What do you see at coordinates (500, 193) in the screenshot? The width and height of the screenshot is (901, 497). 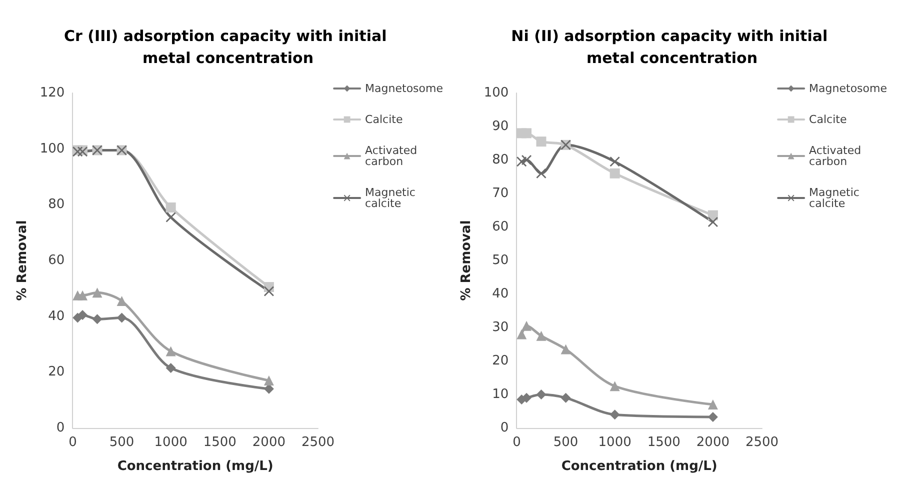 I see `y-tick-label: 70` at bounding box center [500, 193].